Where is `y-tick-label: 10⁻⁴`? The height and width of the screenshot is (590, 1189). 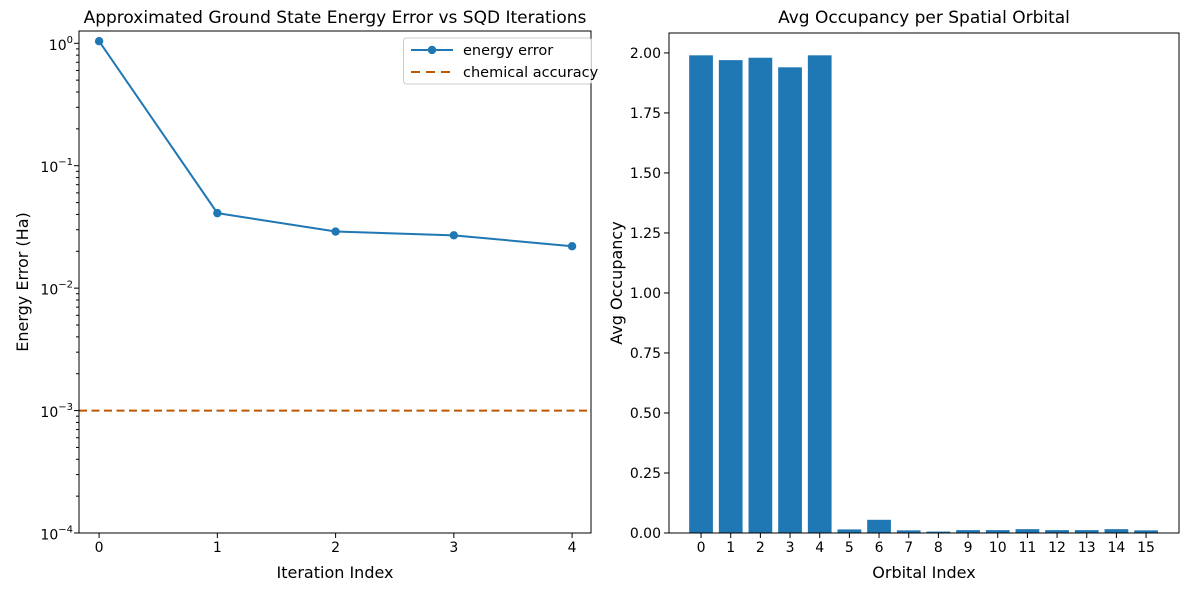 y-tick-label: 10⁻⁴ is located at coordinates (56, 534).